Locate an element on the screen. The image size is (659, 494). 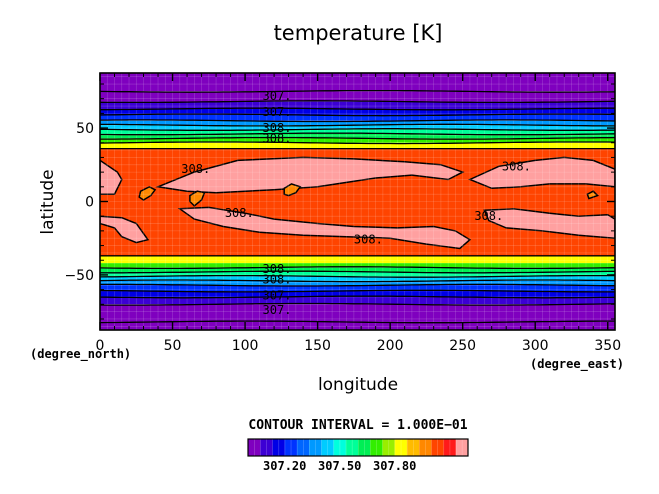
contour-label-1: 307. is located at coordinates (277, 112).